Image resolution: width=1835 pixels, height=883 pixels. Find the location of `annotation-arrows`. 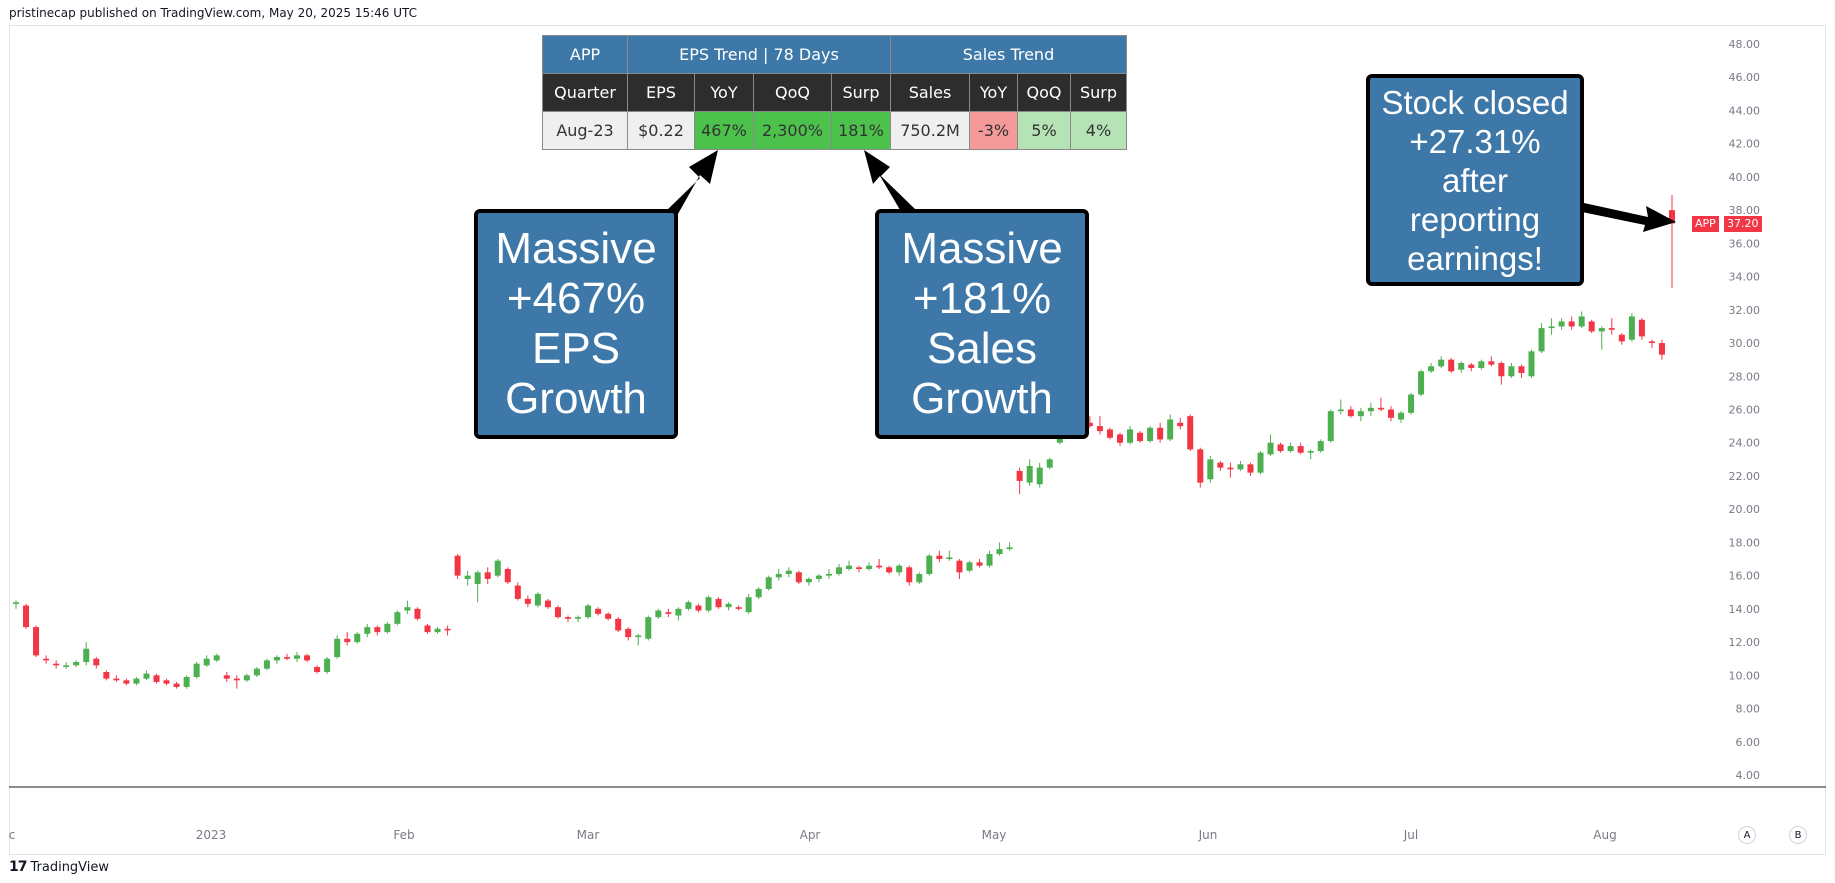

annotation-arrows is located at coordinates (1170, 191).